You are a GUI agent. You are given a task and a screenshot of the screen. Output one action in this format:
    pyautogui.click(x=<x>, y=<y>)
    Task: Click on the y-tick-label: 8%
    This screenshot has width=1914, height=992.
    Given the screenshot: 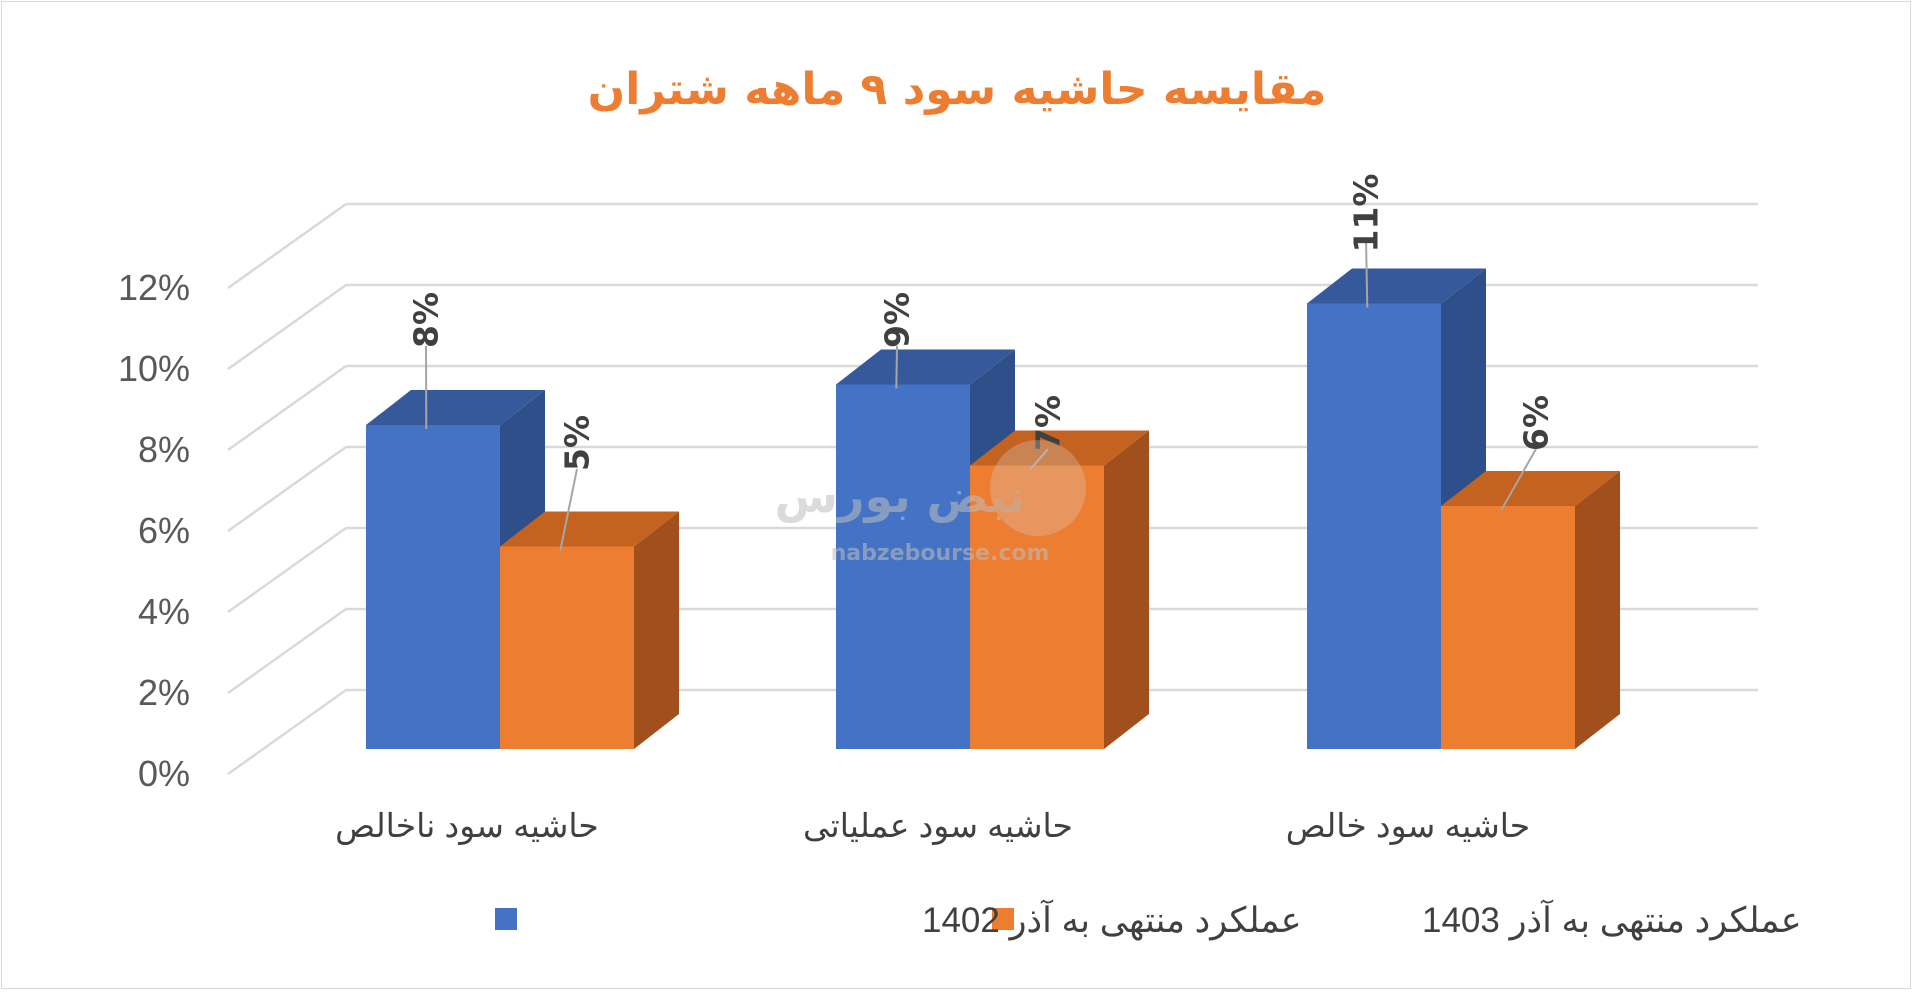 What is the action you would take?
    pyautogui.click(x=164, y=449)
    